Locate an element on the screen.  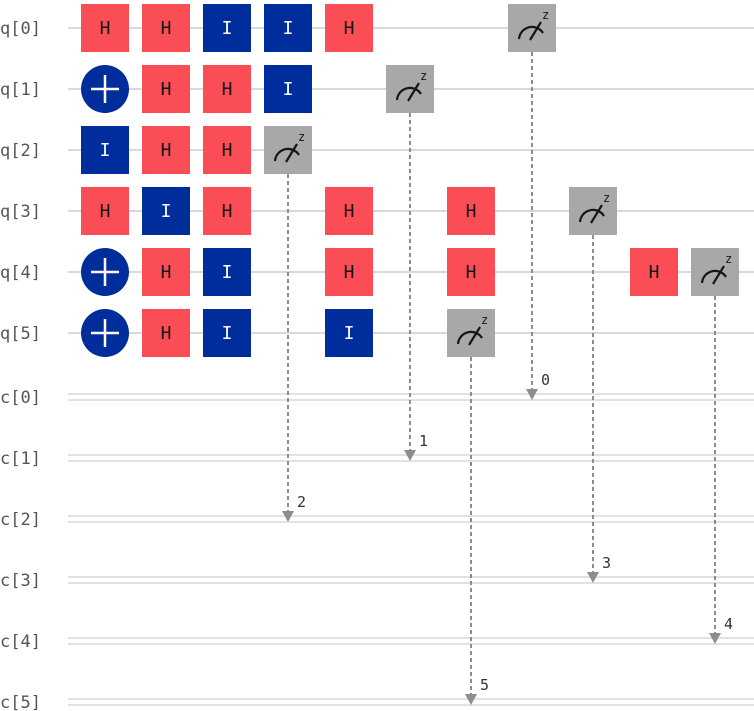
clbit-index-label: 3 is located at coordinates (606, 563).